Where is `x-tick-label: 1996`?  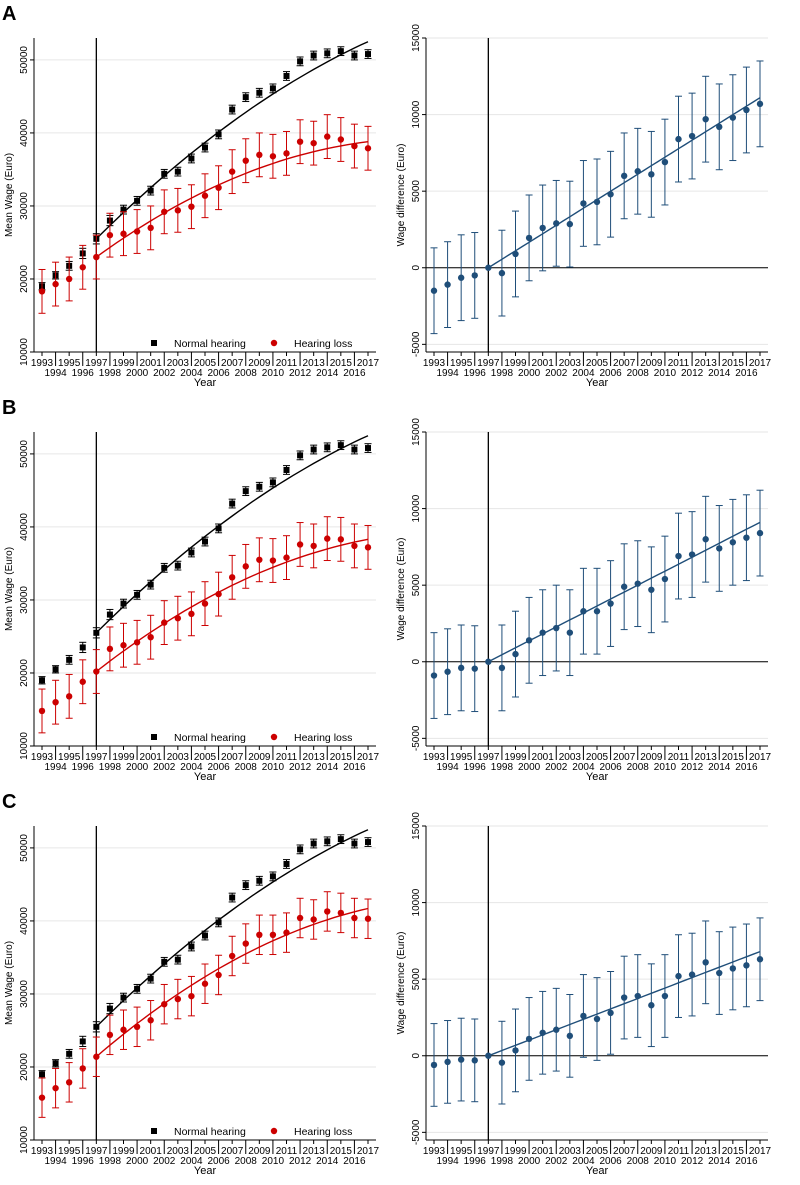 x-tick-label: 1996 is located at coordinates (83, 373).